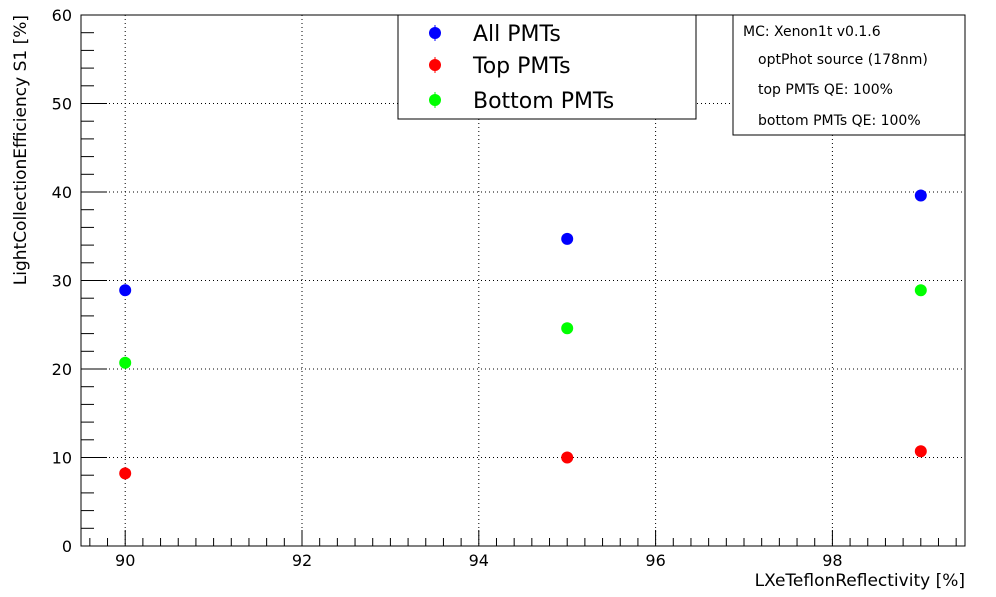 The image size is (996, 597). I want to click on info-line: top PMTs QE: 100%, so click(825, 90).